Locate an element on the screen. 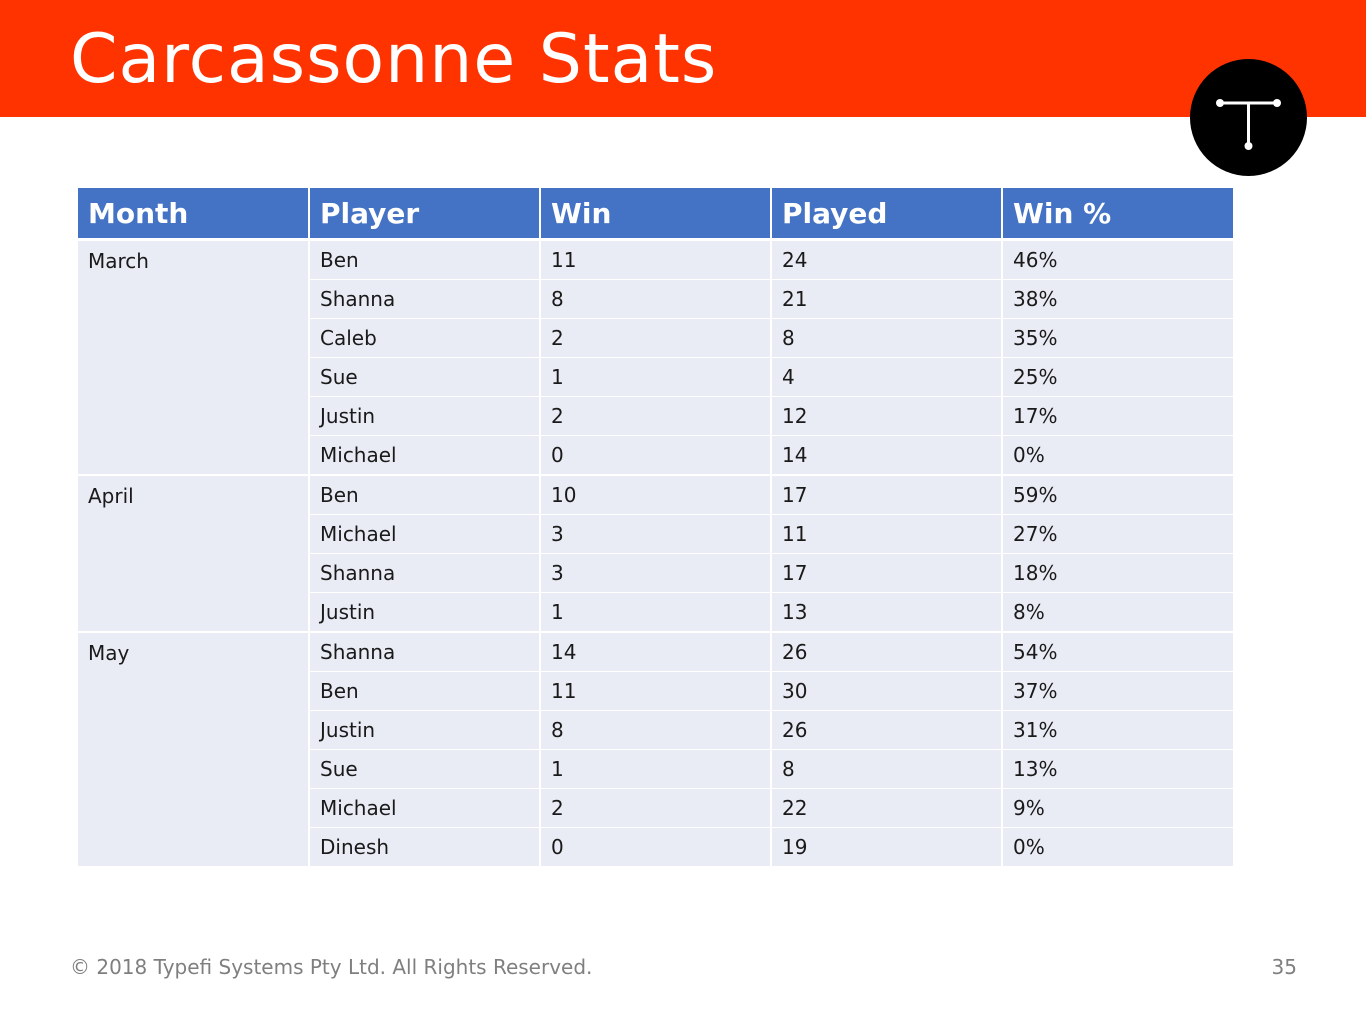  cell-win-percent: 25% is located at coordinates (1117, 377).